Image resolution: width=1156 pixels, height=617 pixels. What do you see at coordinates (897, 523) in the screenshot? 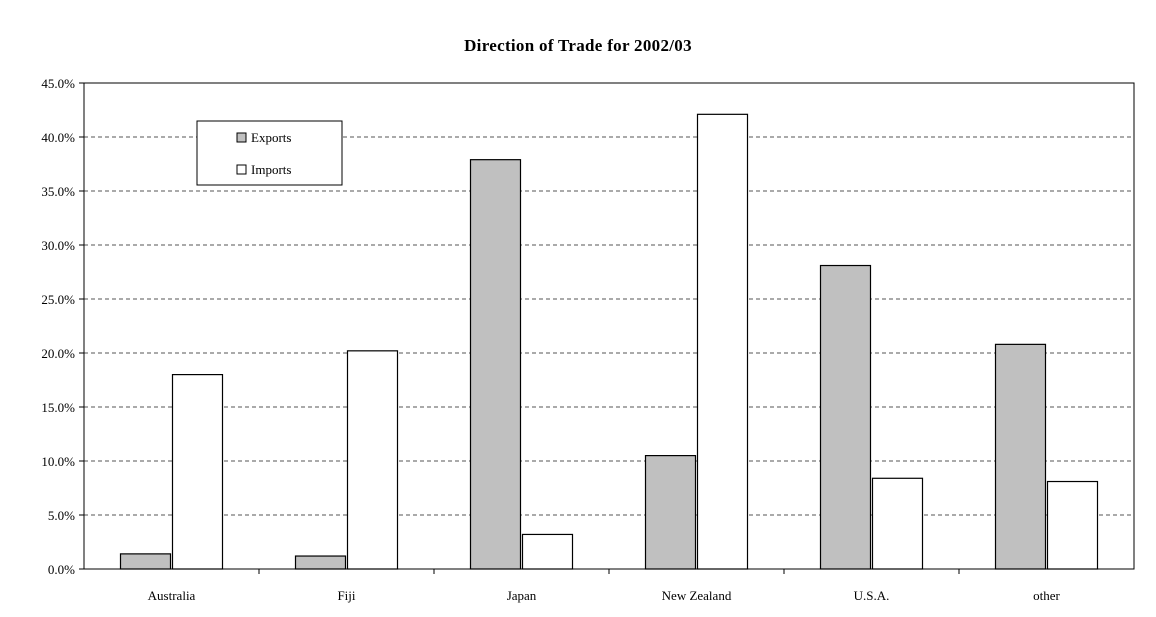
I see `bar-imports-u-s-a-` at bounding box center [897, 523].